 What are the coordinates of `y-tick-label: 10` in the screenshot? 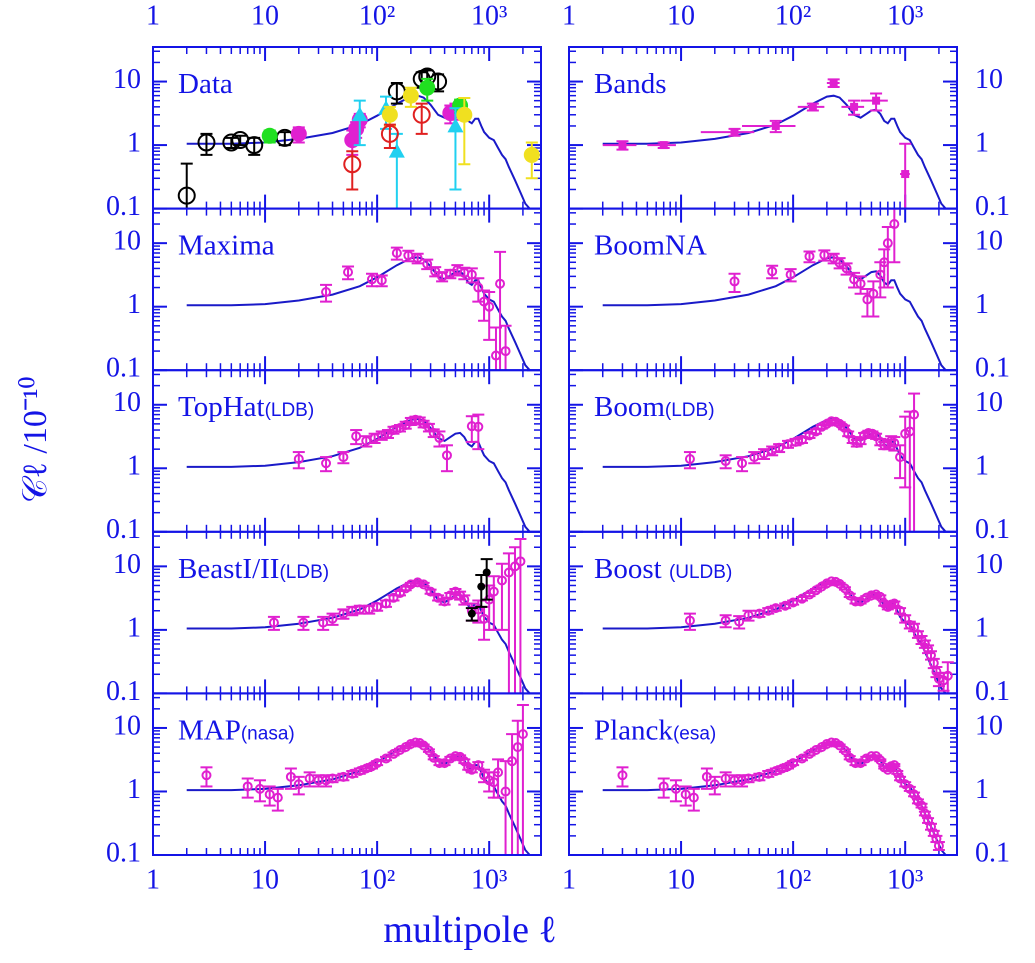 It's located at (127, 79).